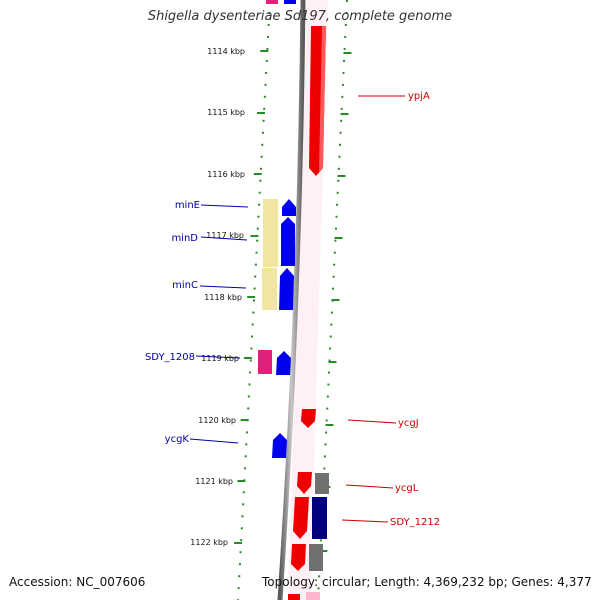  What do you see at coordinates (254, 300) in the screenshot?
I see `left-dotted-ring` at bounding box center [254, 300].